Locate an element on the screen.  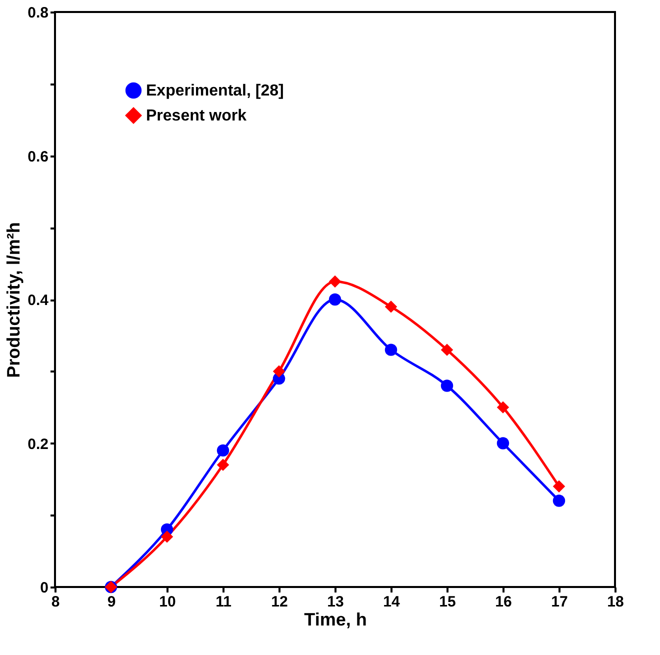
x-tick-label: 15 is located at coordinates (447, 602).